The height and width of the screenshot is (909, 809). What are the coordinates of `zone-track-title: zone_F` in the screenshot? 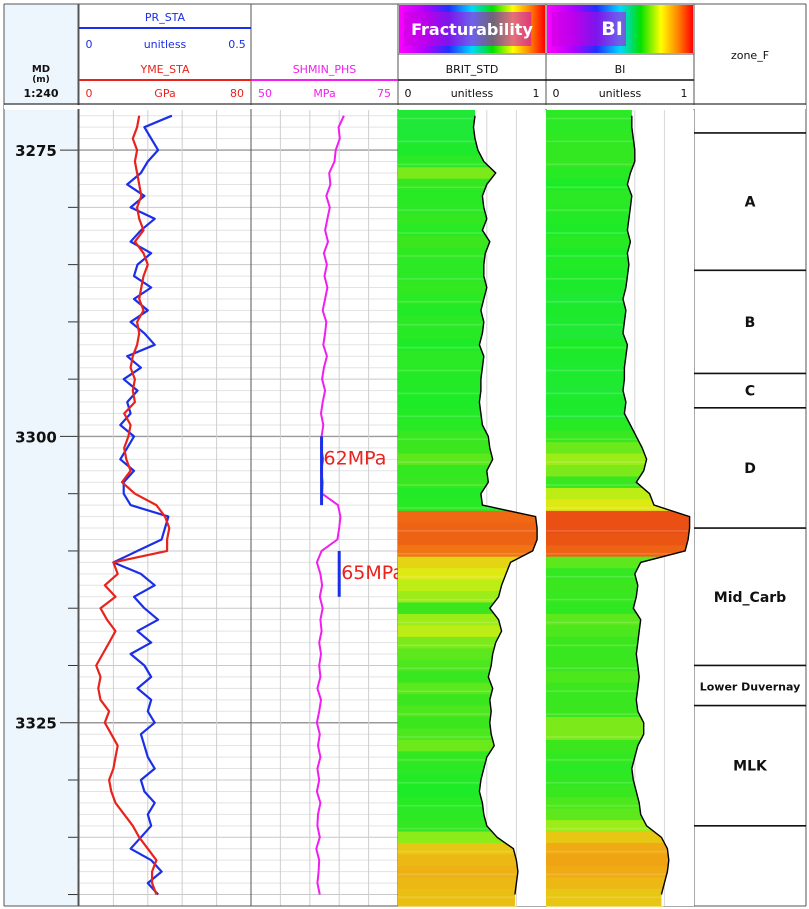 It's located at (750, 55).